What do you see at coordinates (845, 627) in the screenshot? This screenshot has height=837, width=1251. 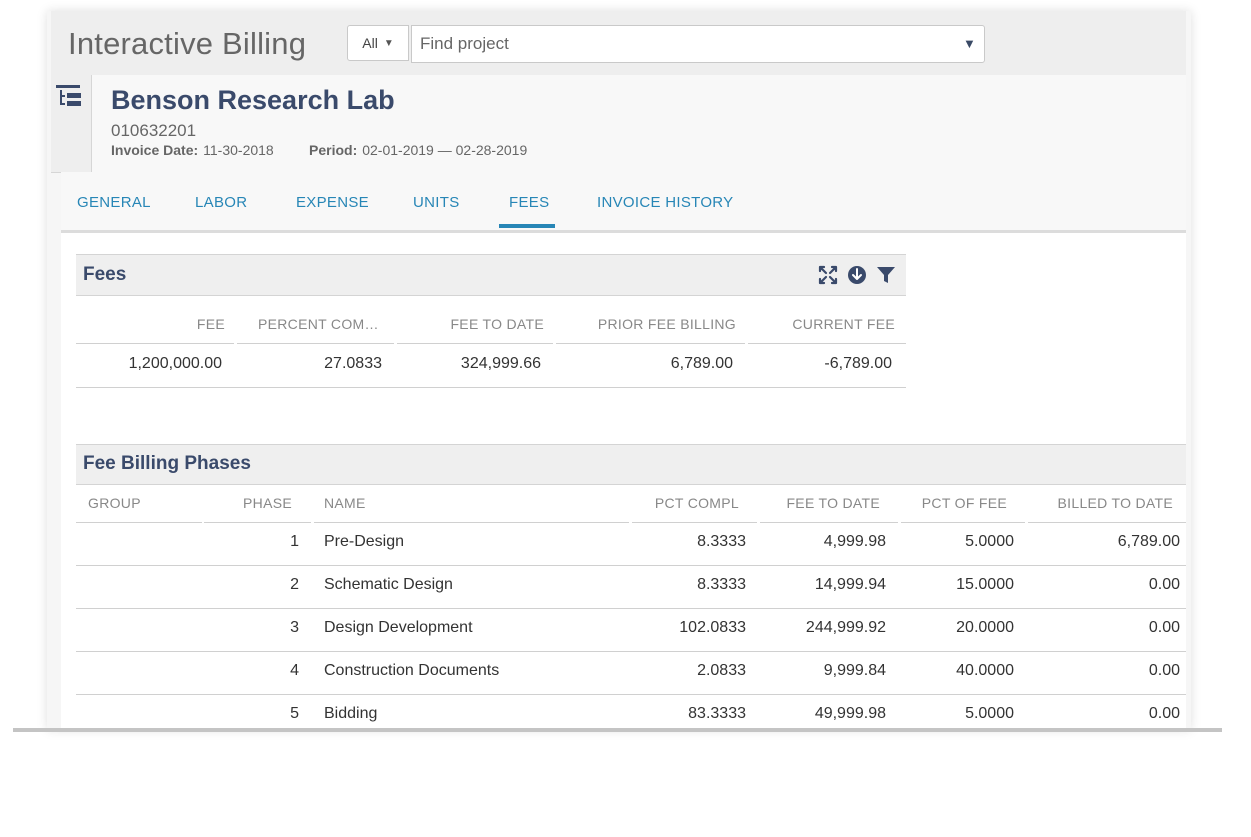 I see `fee-to-date-cell: 244,999.92` at bounding box center [845, 627].